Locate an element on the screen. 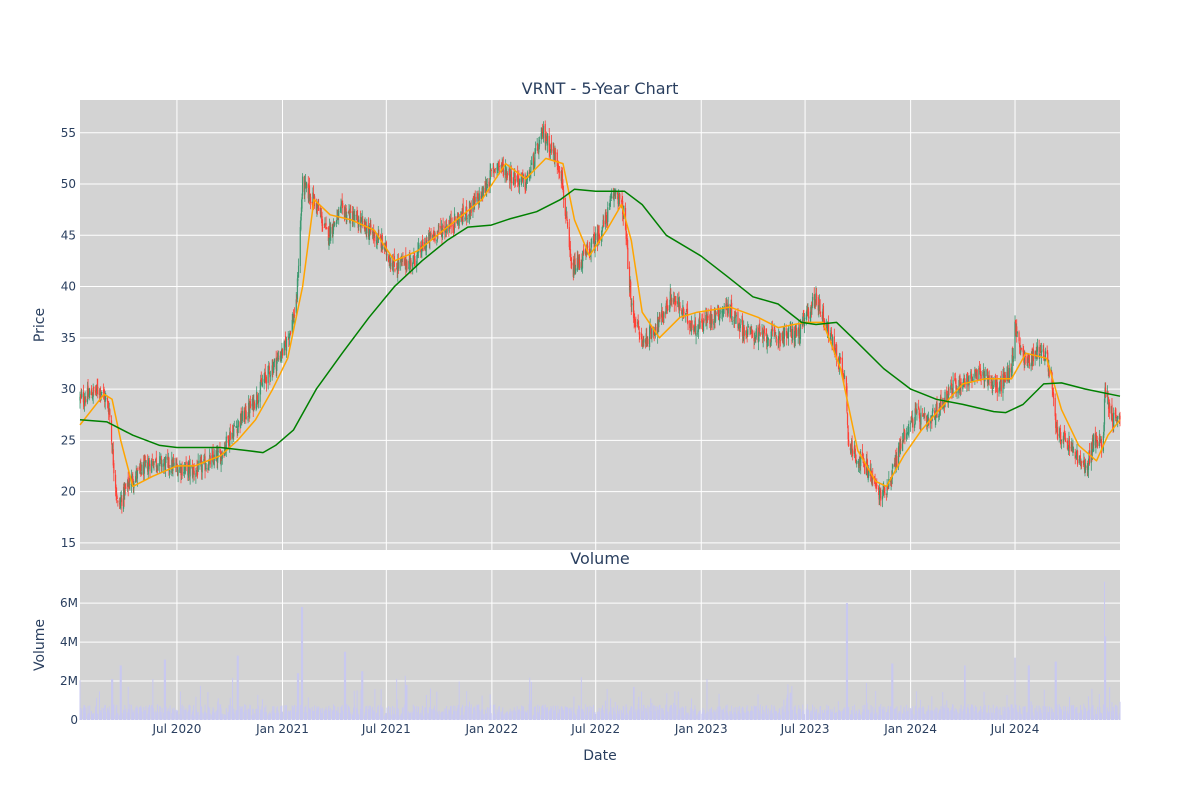 The image size is (1200, 800). price-y-tick: 40 is located at coordinates (68, 287).